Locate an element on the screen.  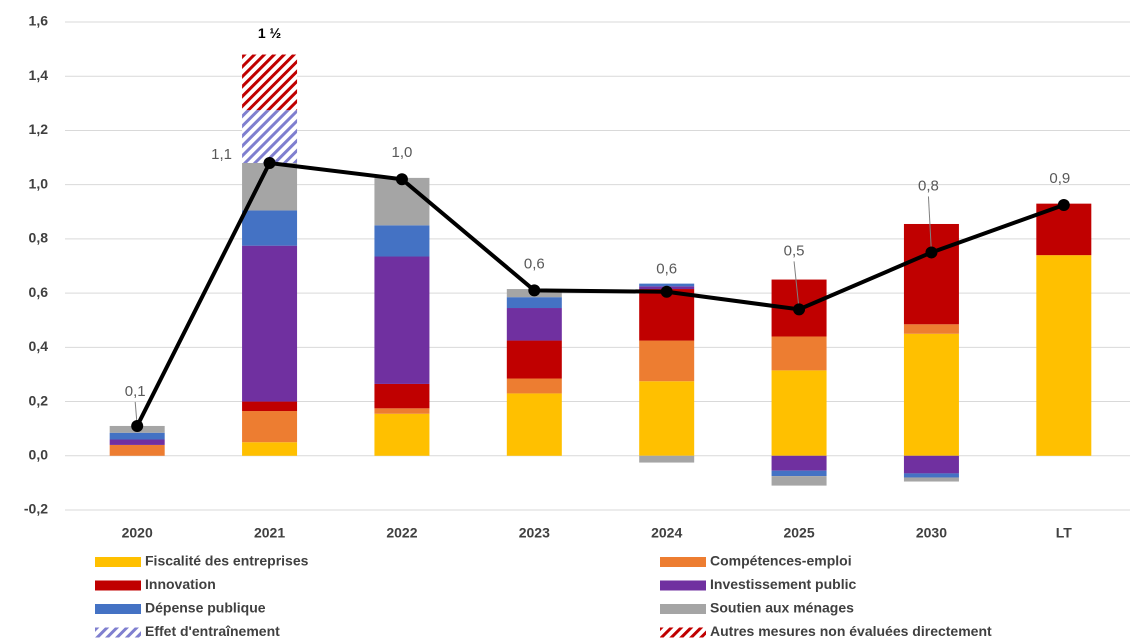
x-tick-label: 2023 is located at coordinates (534, 533).